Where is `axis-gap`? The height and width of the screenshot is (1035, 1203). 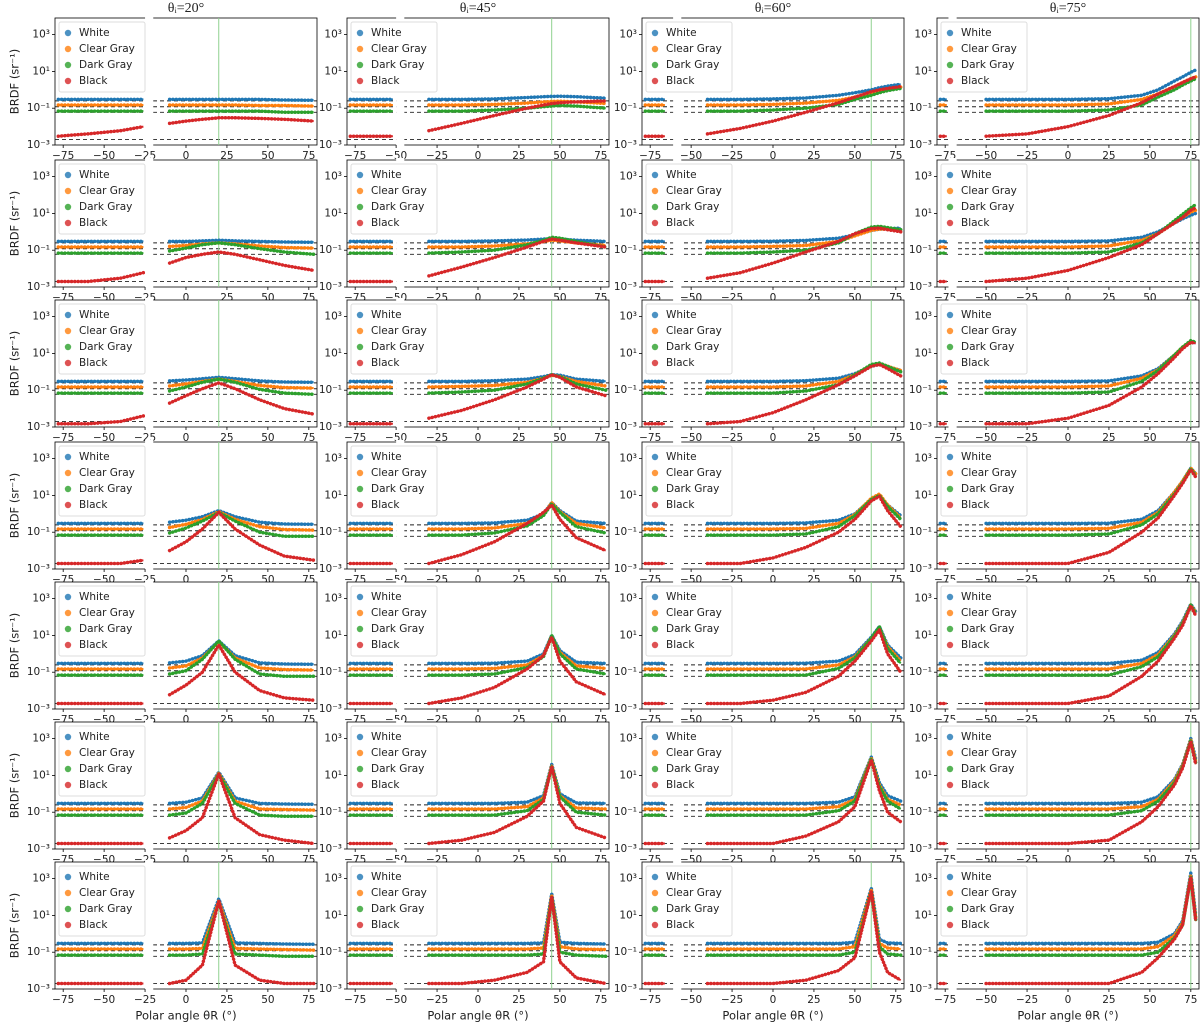
axis-gap is located at coordinates (149, 925).